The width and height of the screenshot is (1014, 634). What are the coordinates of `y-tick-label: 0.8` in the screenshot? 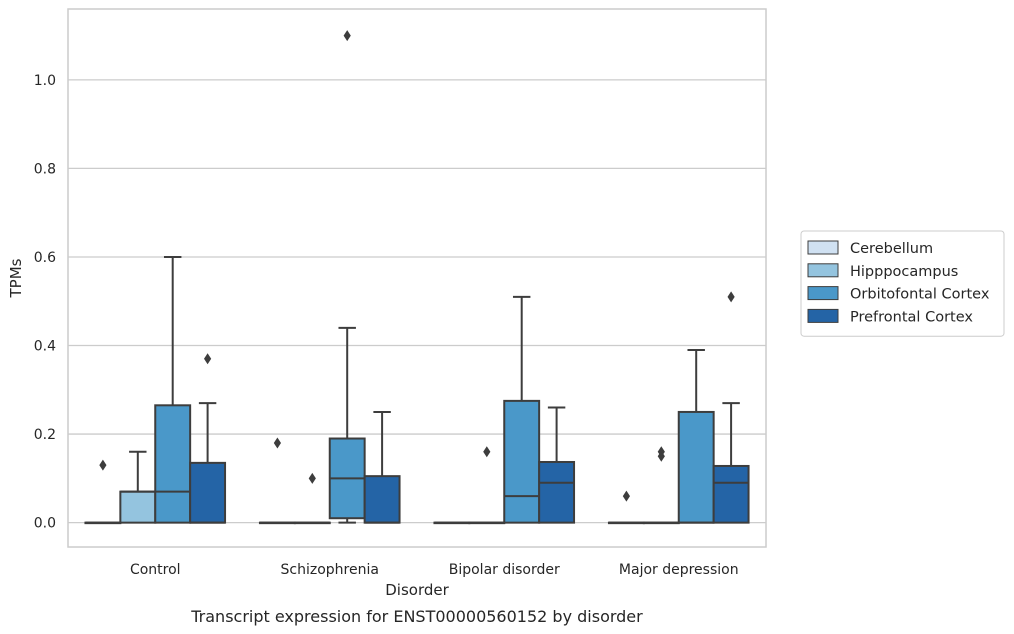 It's located at (45, 169).